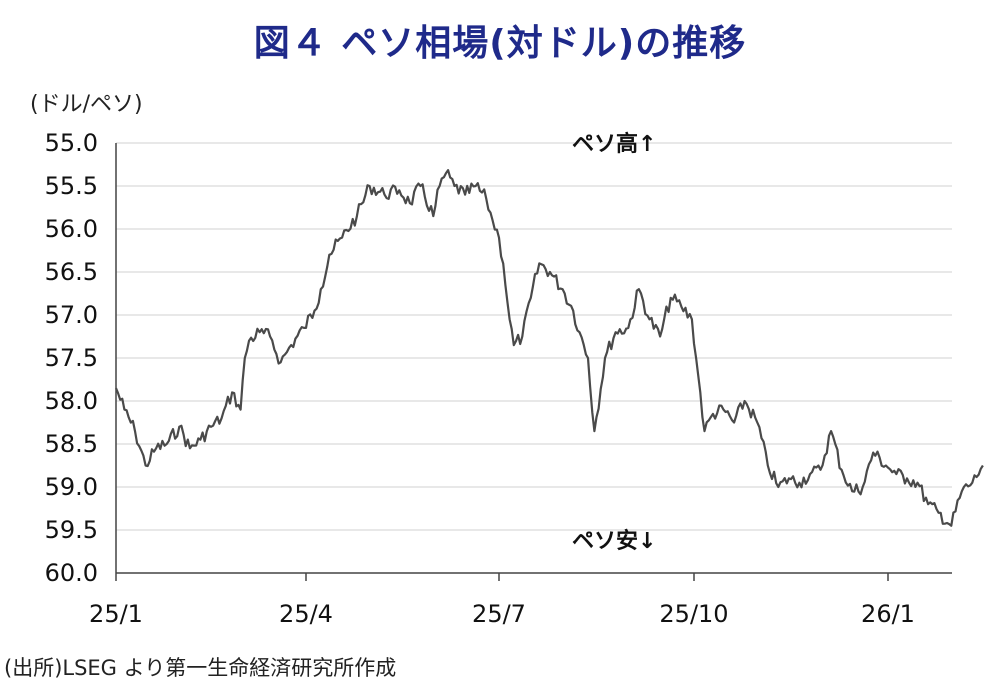 The image size is (1000, 699). What do you see at coordinates (71, 573) in the screenshot?
I see `y-tick-label: 60.0` at bounding box center [71, 573].